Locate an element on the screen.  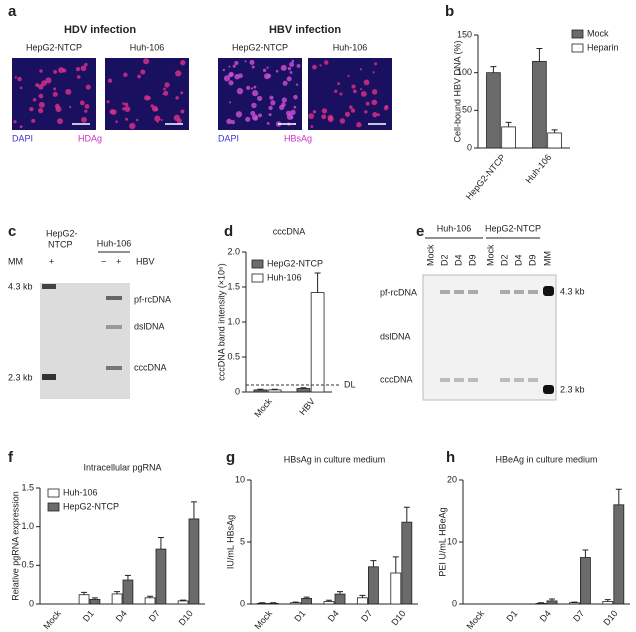
x-tick-label: D10 is located at coordinates (398, 617).